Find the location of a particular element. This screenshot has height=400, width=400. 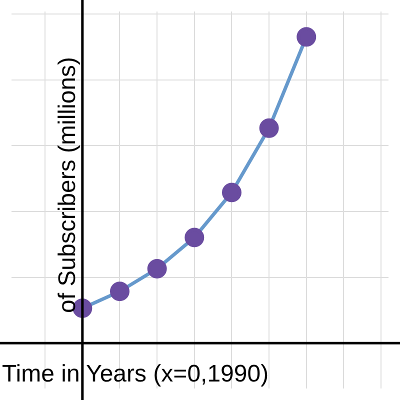

x-axis-title: Time in Years (x=0,1990) is located at coordinates (135, 374).